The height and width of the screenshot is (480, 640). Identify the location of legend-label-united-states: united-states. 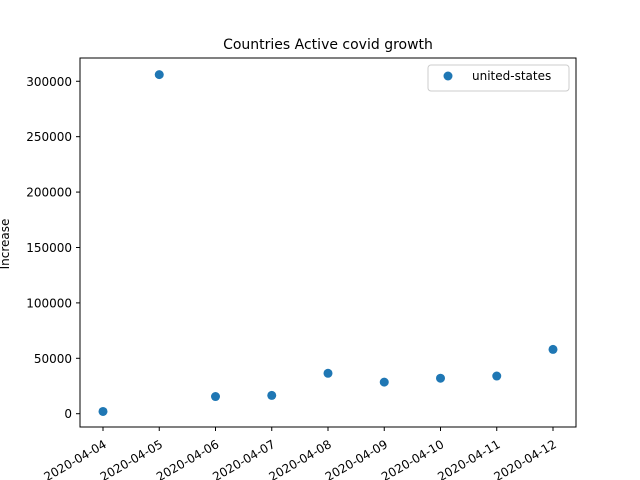
(511, 76).